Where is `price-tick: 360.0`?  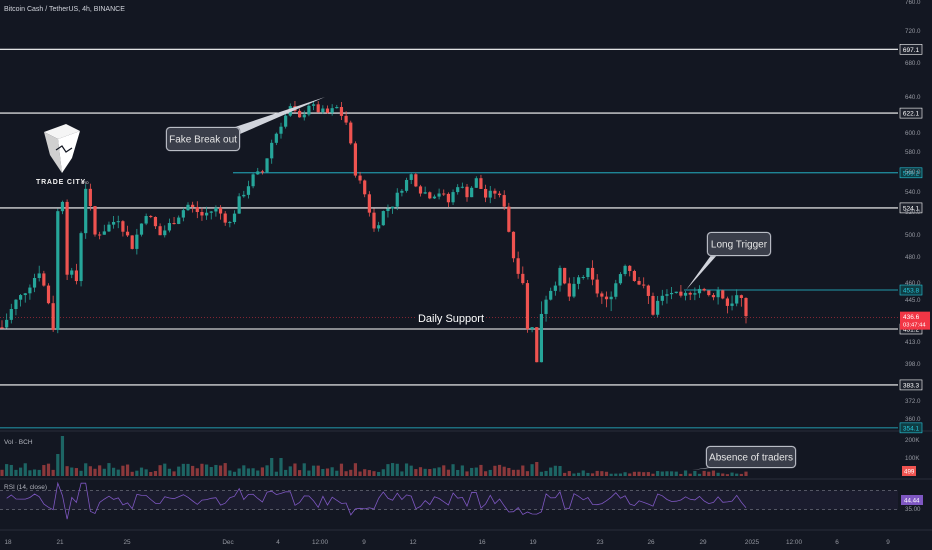 price-tick: 360.0 is located at coordinates (913, 419).